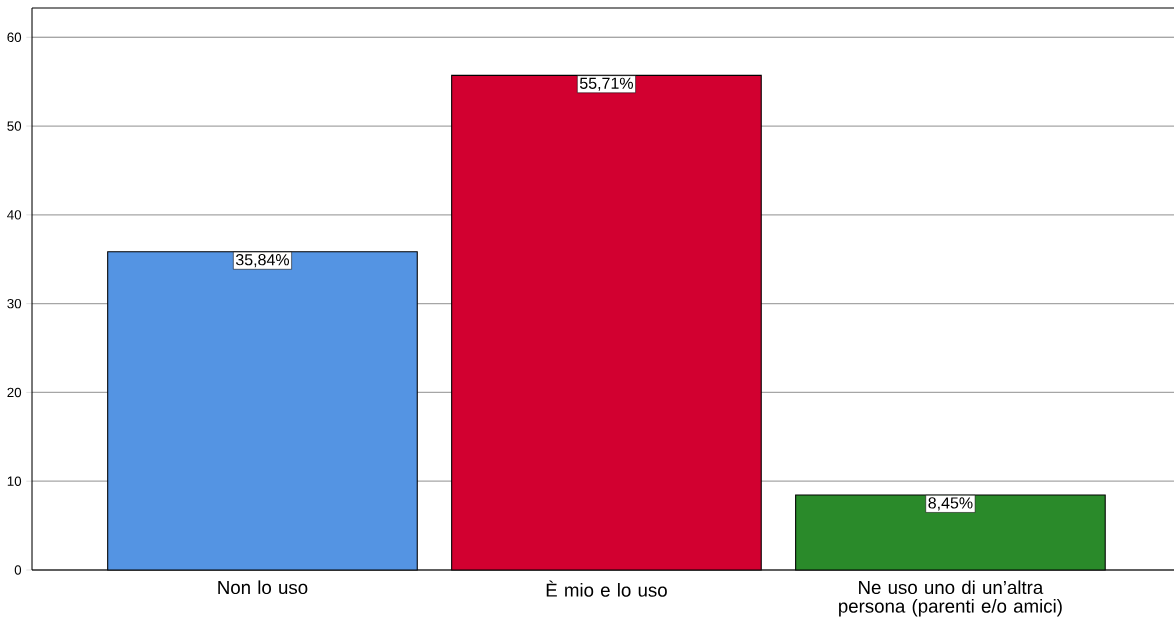 This screenshot has width=1174, height=630. I want to click on y-tick-label: 20, so click(14, 392).